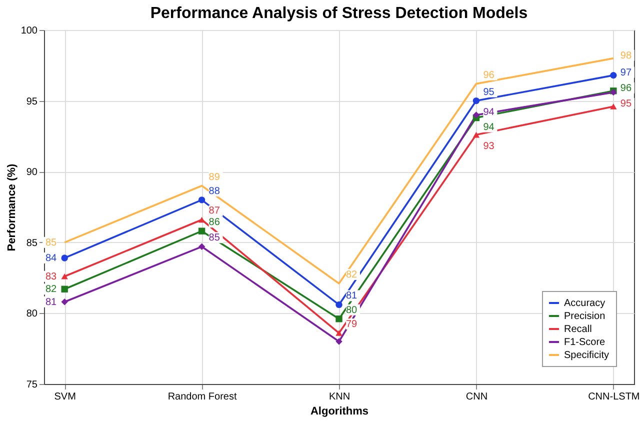  I want to click on x-tick-label: SVM, so click(65, 397).